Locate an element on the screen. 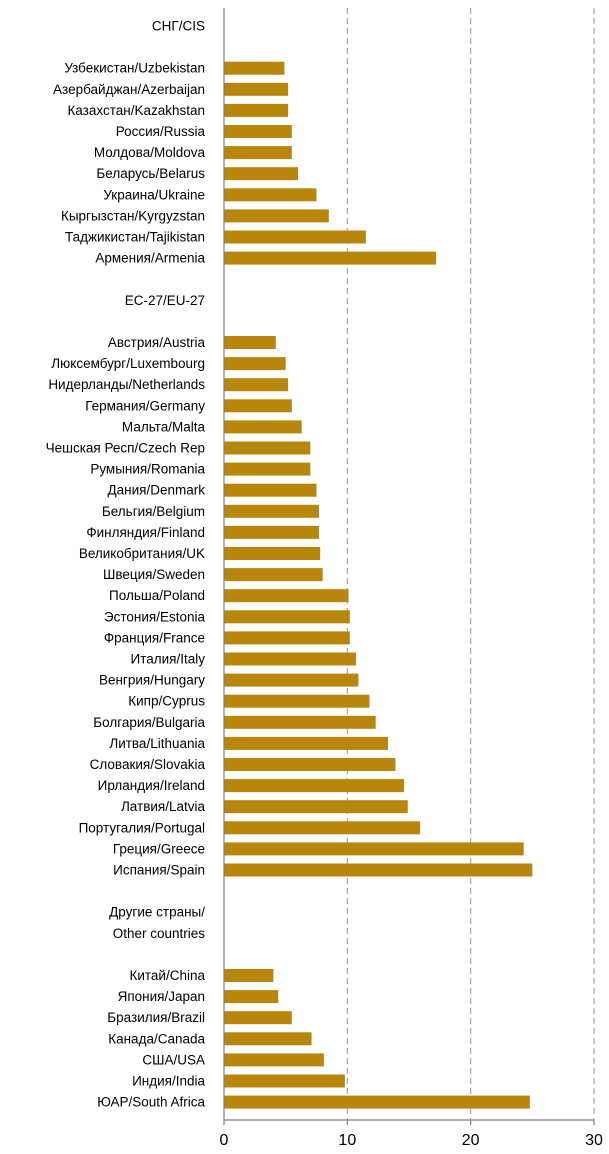 This screenshot has height=1154, width=609. x-tick-label-2: 20 is located at coordinates (471, 1140).